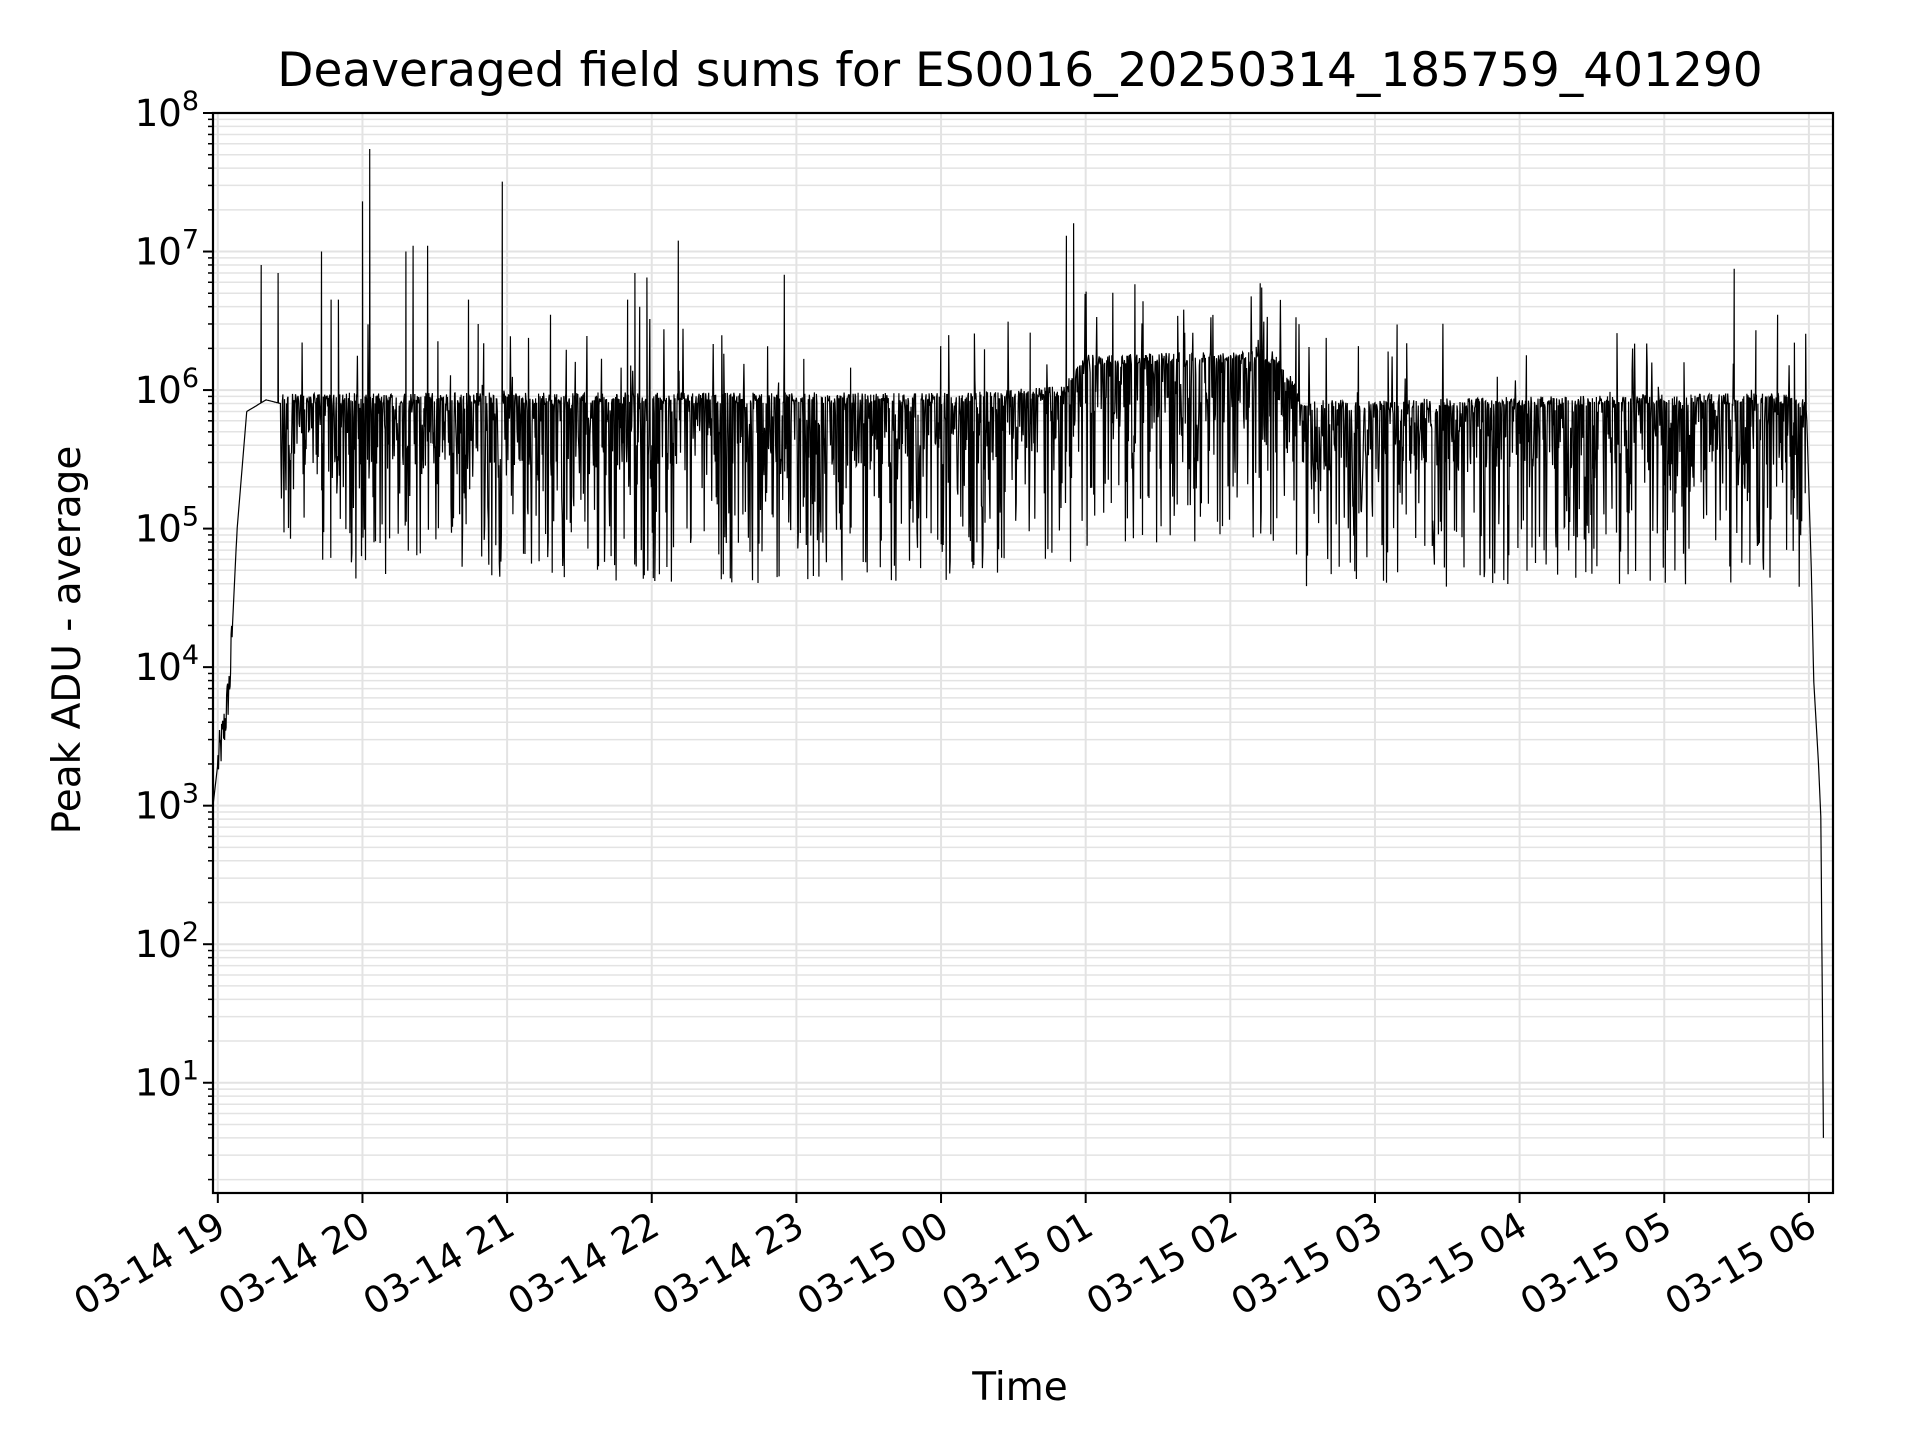 The height and width of the screenshot is (1440, 1920). I want to click on y-tick-exponent: 2, so click(190, 932).